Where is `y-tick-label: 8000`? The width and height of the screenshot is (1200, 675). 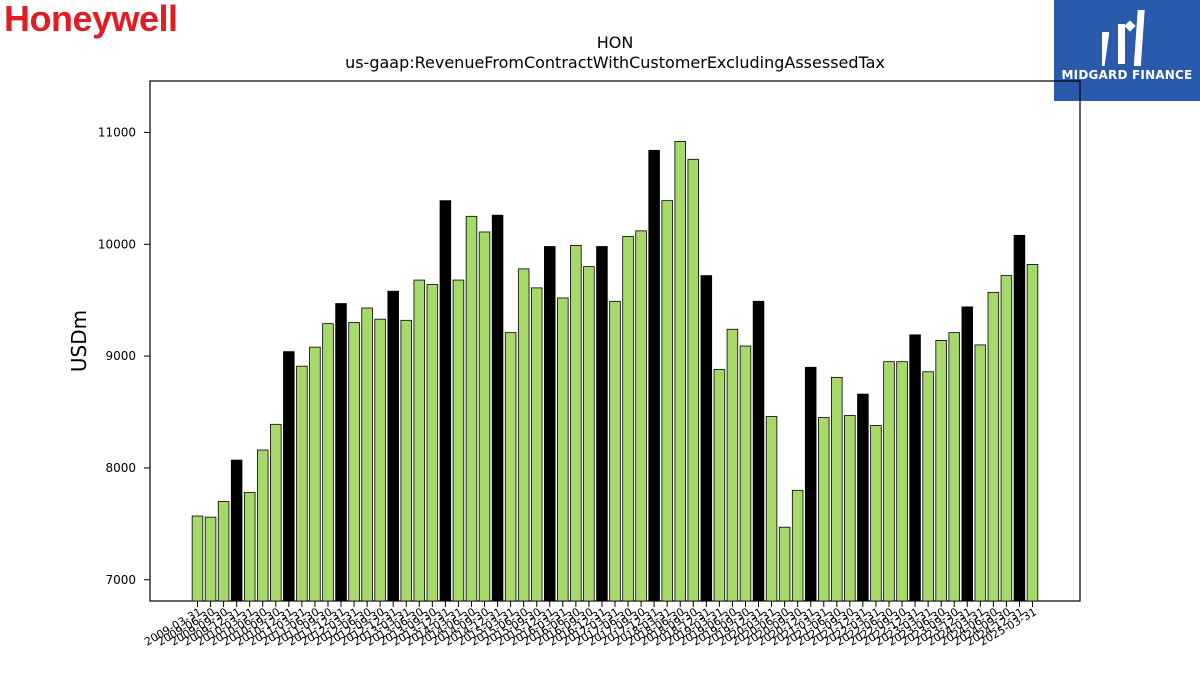
y-tick-label: 8000 is located at coordinates (120, 468).